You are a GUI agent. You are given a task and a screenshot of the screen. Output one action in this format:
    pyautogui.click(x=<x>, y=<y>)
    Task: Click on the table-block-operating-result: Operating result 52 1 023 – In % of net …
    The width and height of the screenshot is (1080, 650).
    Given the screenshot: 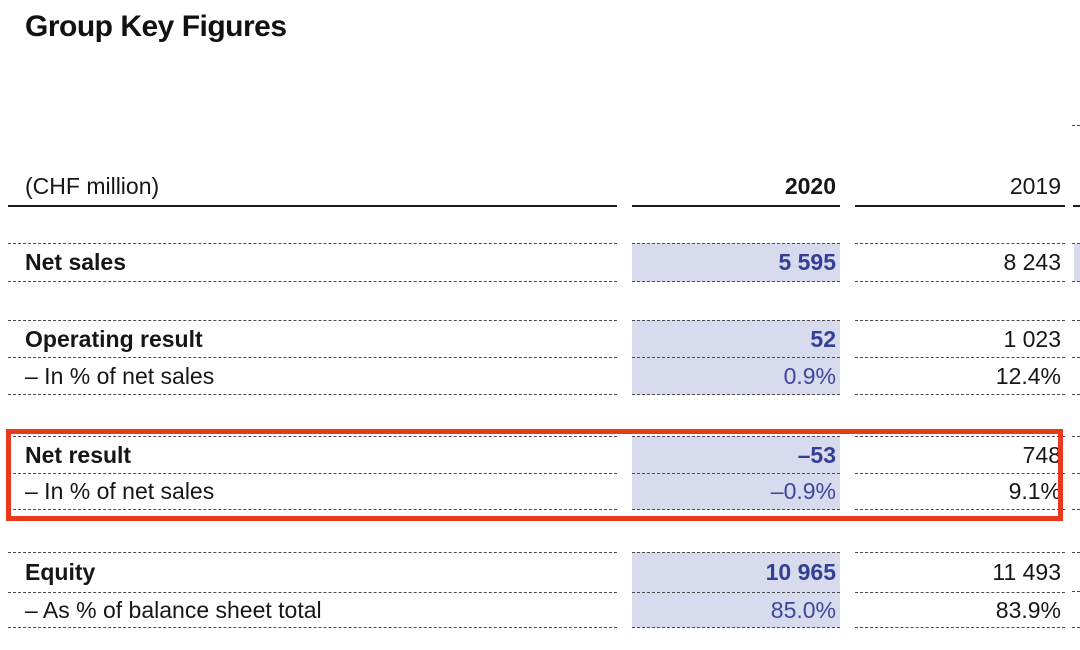 What is the action you would take?
    pyautogui.click(x=540, y=357)
    